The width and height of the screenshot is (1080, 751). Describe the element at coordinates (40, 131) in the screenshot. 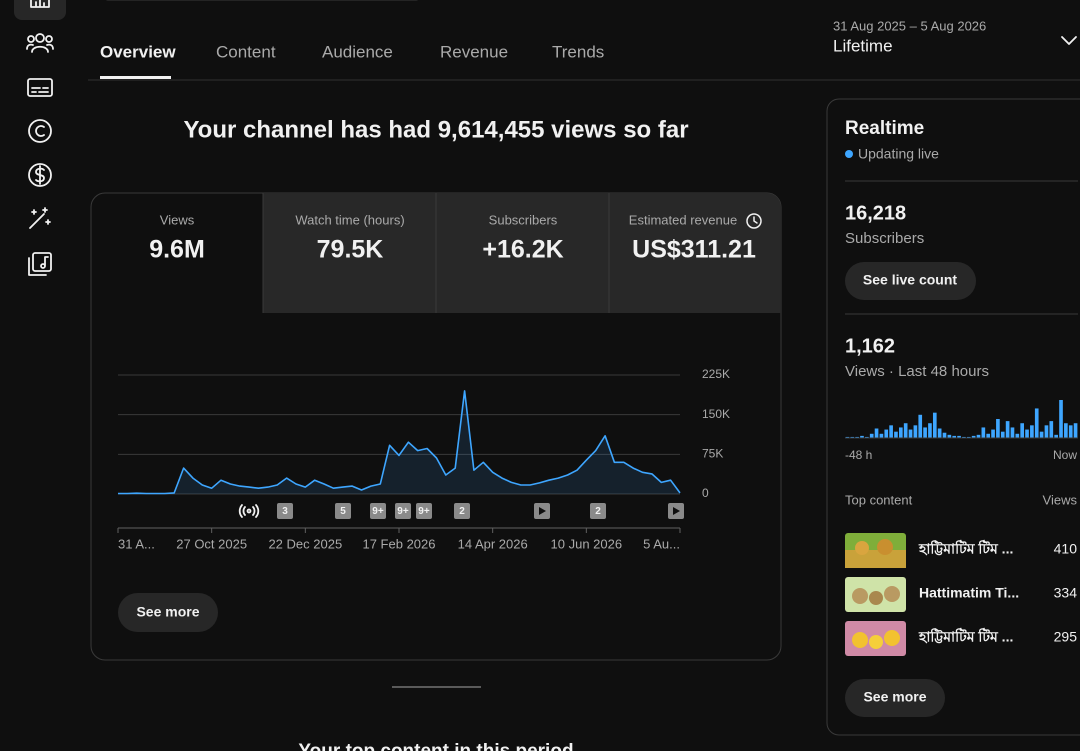

I see `nav-copyright-icon` at that location.